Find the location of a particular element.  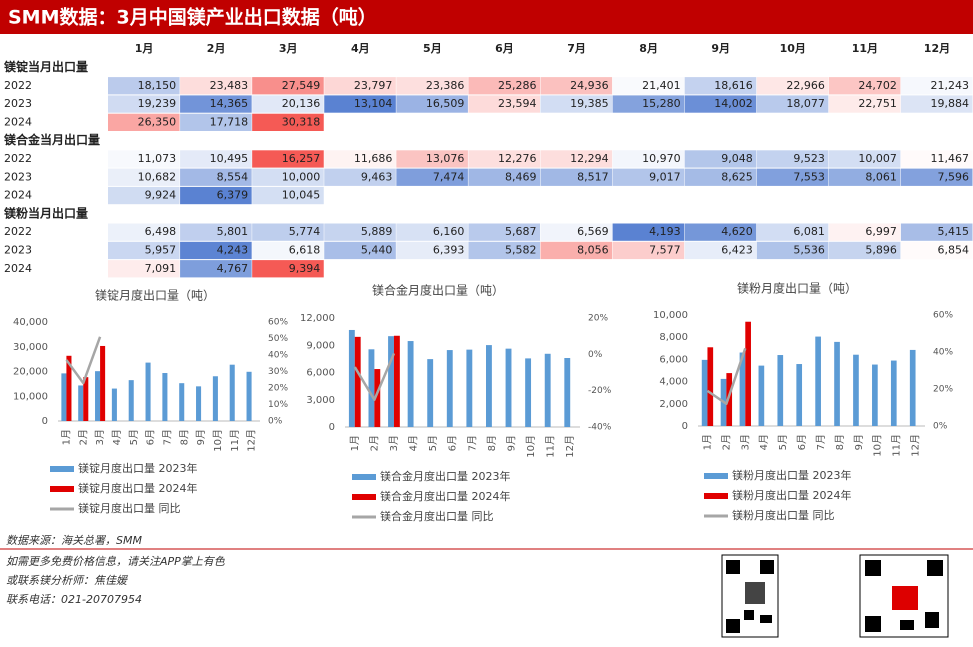

footer-line: 联系电话：021-20707954 is located at coordinates (74, 599).